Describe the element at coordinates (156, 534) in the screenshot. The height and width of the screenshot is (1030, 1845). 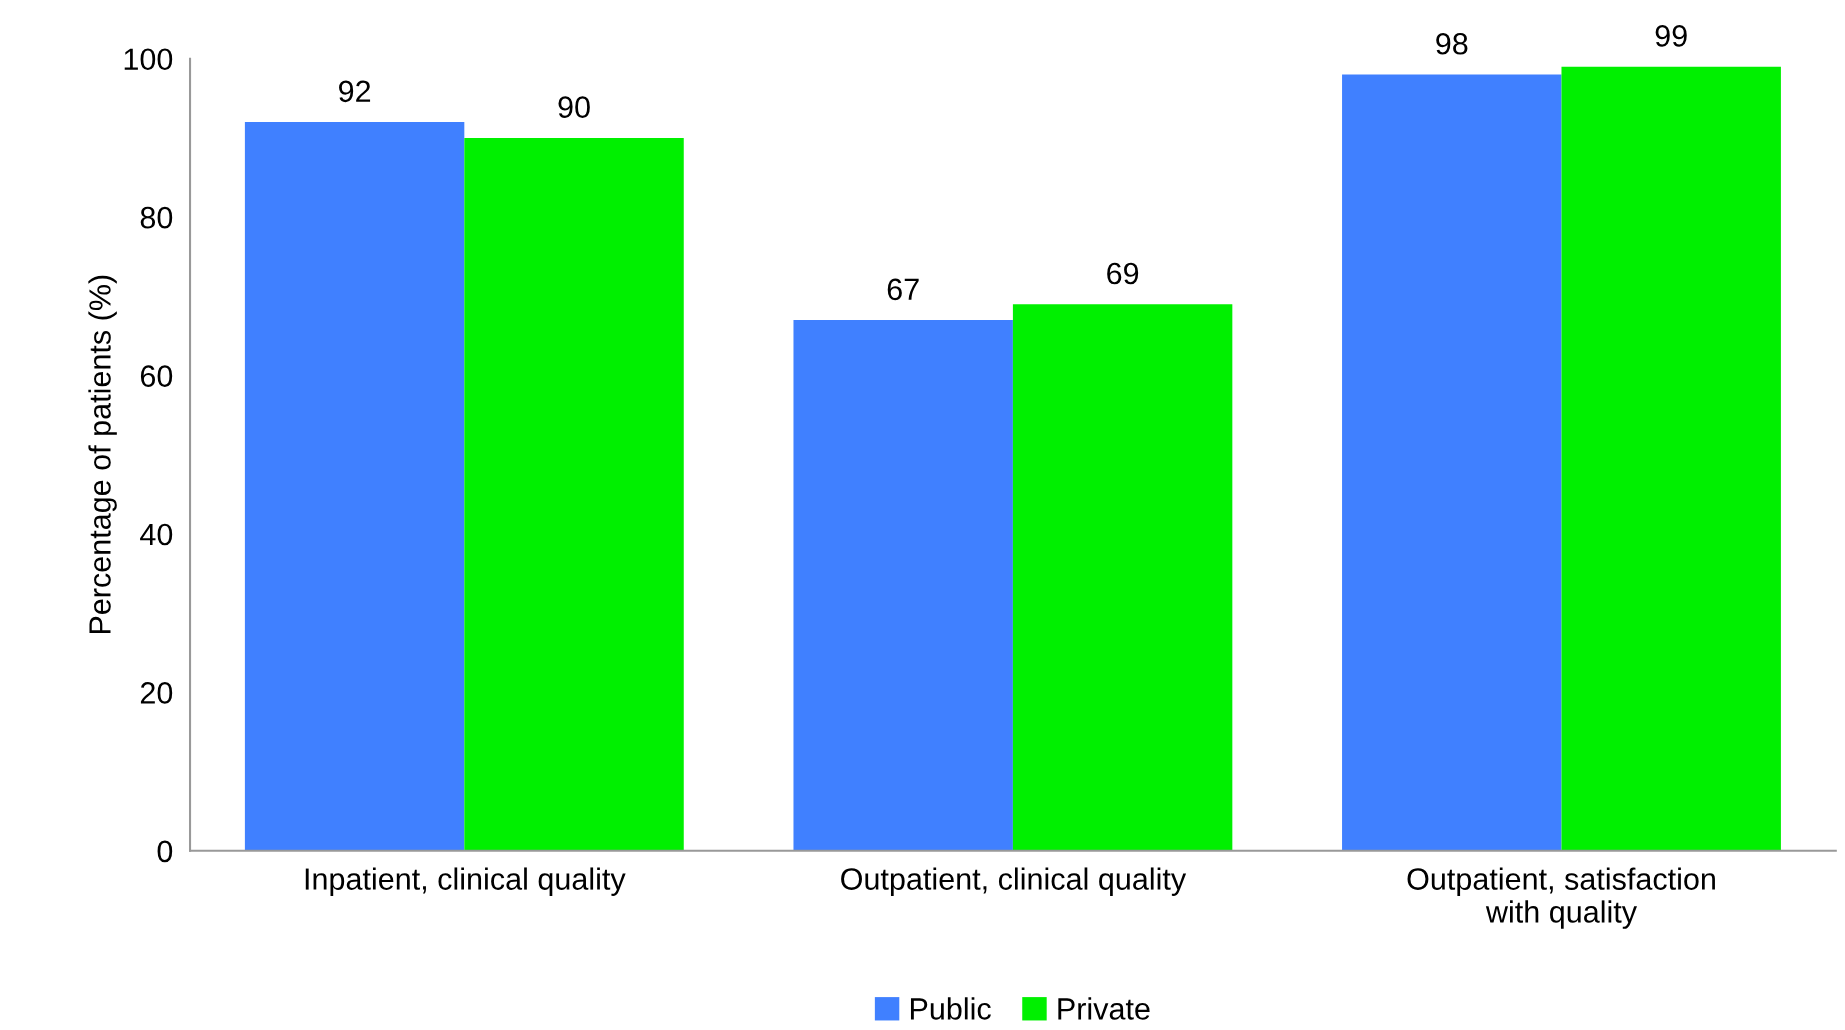
I see `y-tick-label: 40` at that location.